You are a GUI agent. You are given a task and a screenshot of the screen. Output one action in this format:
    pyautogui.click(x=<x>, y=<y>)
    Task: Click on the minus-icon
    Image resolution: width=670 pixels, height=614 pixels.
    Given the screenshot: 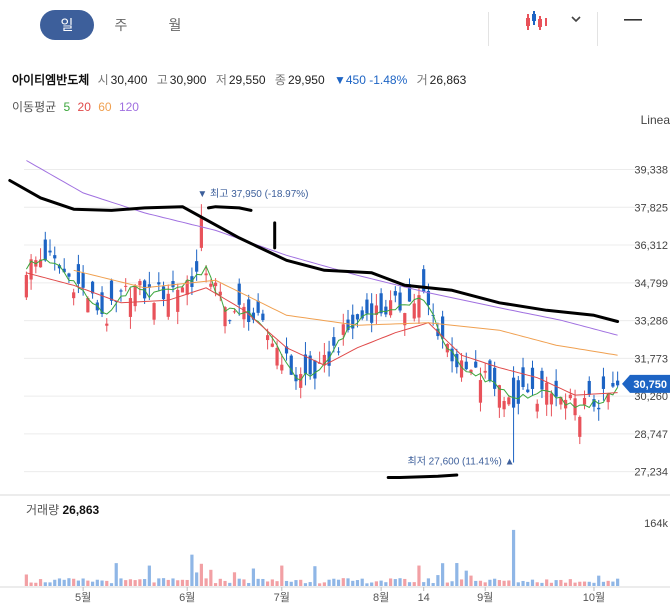 What is the action you would take?
    pyautogui.click(x=634, y=20)
    